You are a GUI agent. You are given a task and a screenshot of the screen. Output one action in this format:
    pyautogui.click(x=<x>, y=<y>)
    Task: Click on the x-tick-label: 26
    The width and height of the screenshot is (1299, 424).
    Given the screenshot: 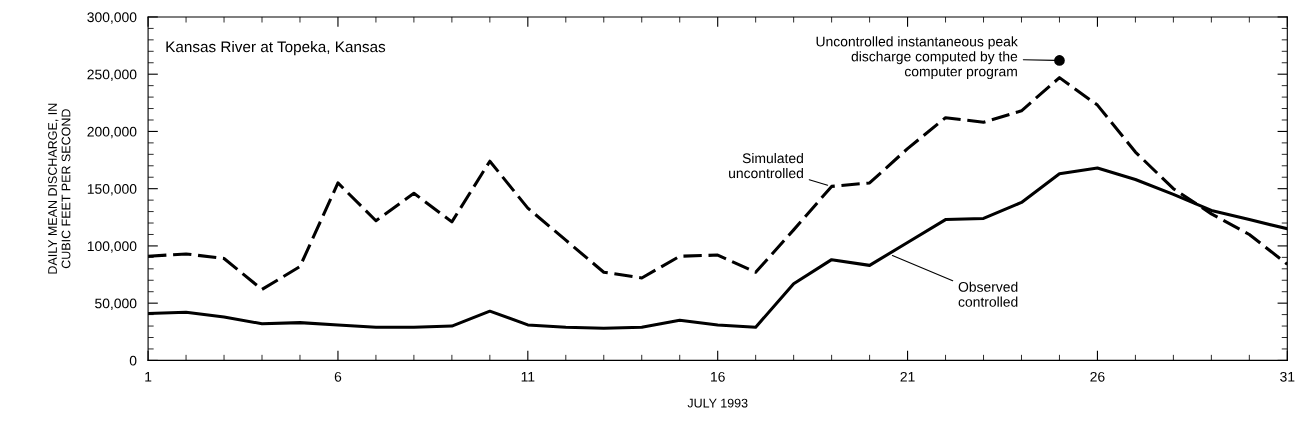 What is the action you would take?
    pyautogui.click(x=1097, y=376)
    